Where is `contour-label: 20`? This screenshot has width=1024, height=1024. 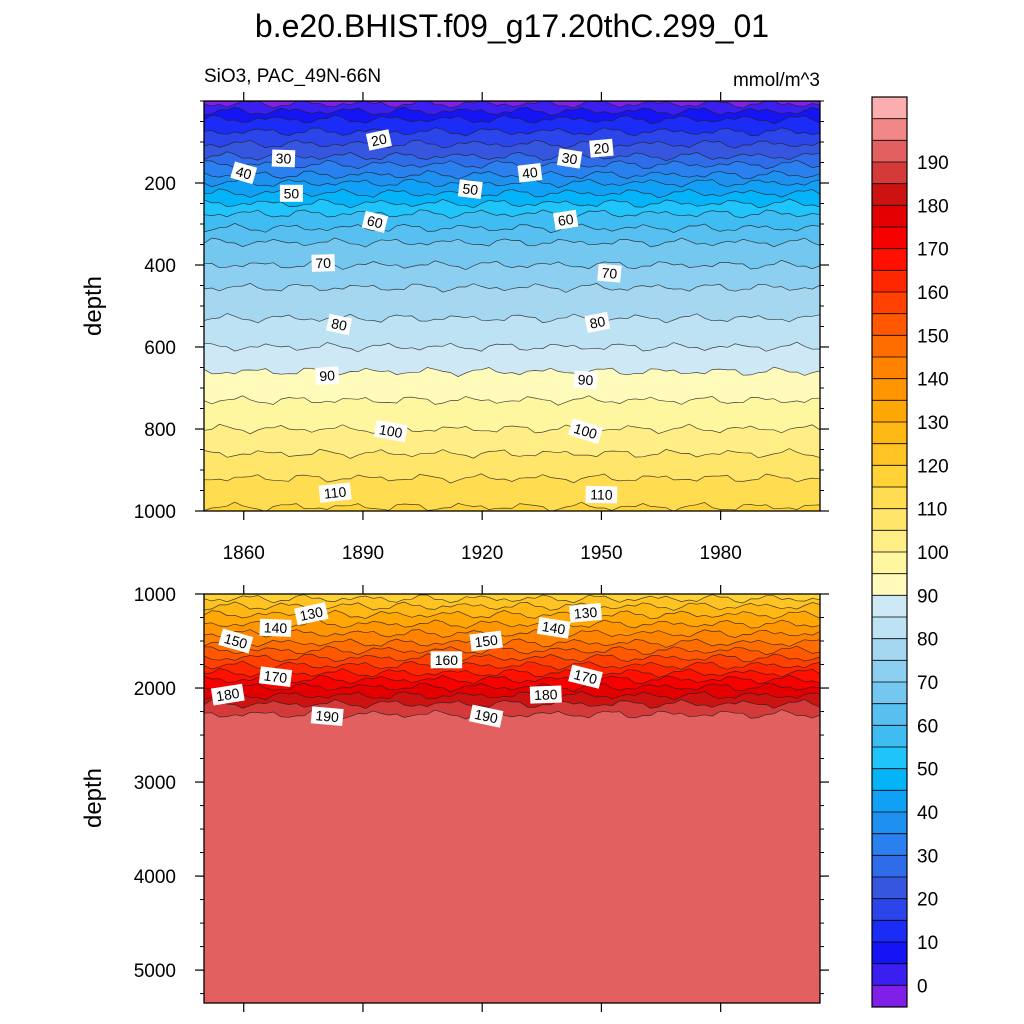
contour-label: 20 is located at coordinates (378, 140).